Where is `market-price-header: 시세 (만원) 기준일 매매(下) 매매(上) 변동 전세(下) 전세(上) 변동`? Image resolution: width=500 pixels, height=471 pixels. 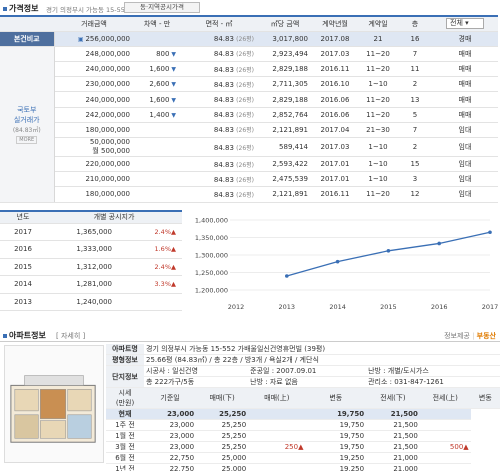
market-price-header: 시세 (만원) 기준일 매매(下) 매매(上) 변동 전세(下) 전세(上) 변동 is located at coordinates (303, 398).